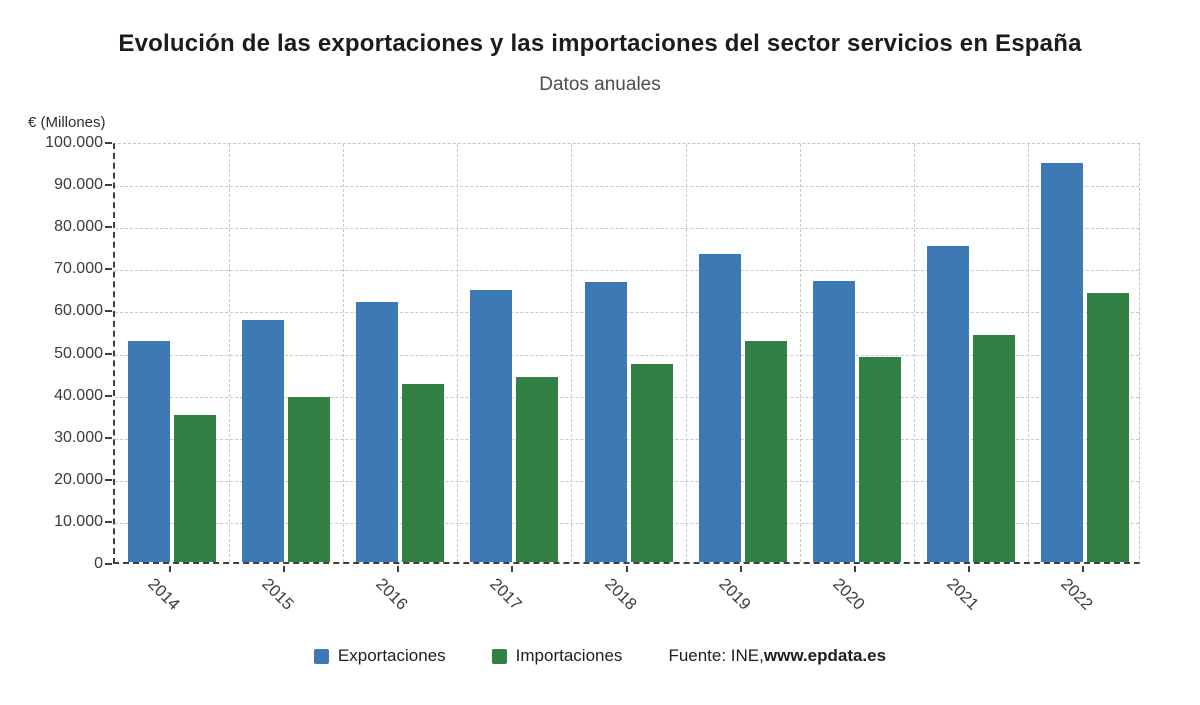 The image size is (1200, 705). I want to click on x-axis-tick-mark-2018, so click(626, 569).